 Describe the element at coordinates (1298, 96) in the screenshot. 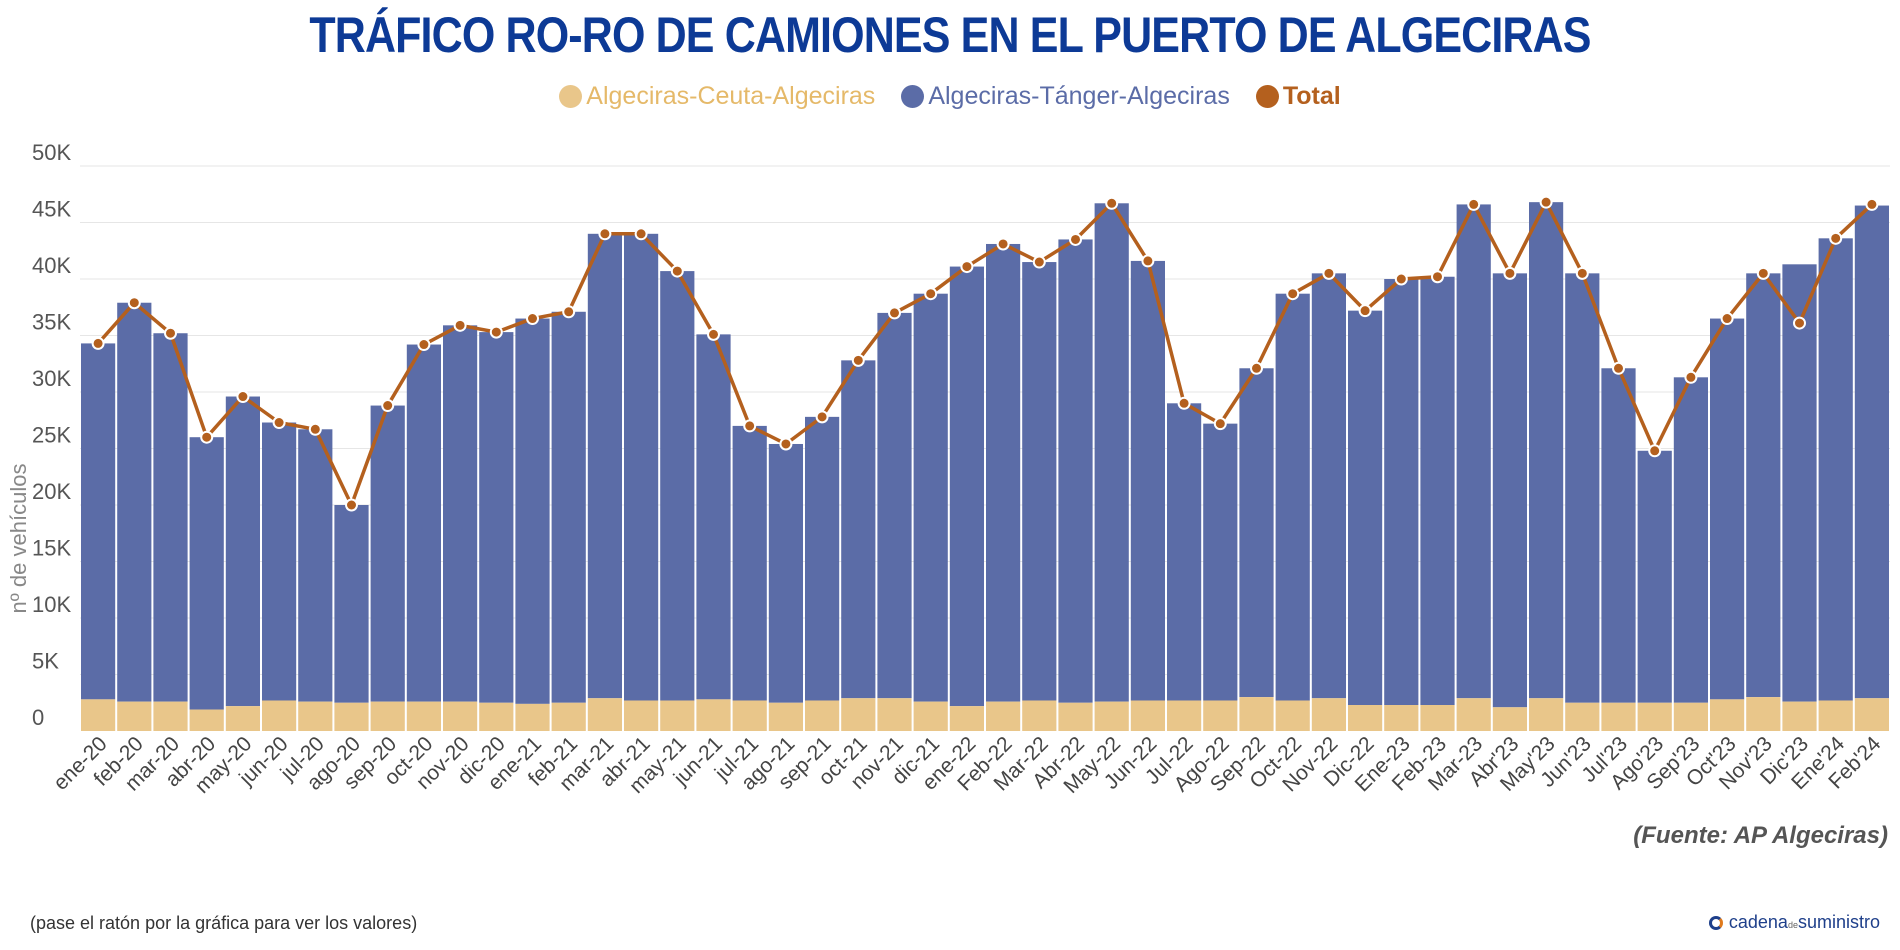

I see `legend-item-total: Total` at that location.